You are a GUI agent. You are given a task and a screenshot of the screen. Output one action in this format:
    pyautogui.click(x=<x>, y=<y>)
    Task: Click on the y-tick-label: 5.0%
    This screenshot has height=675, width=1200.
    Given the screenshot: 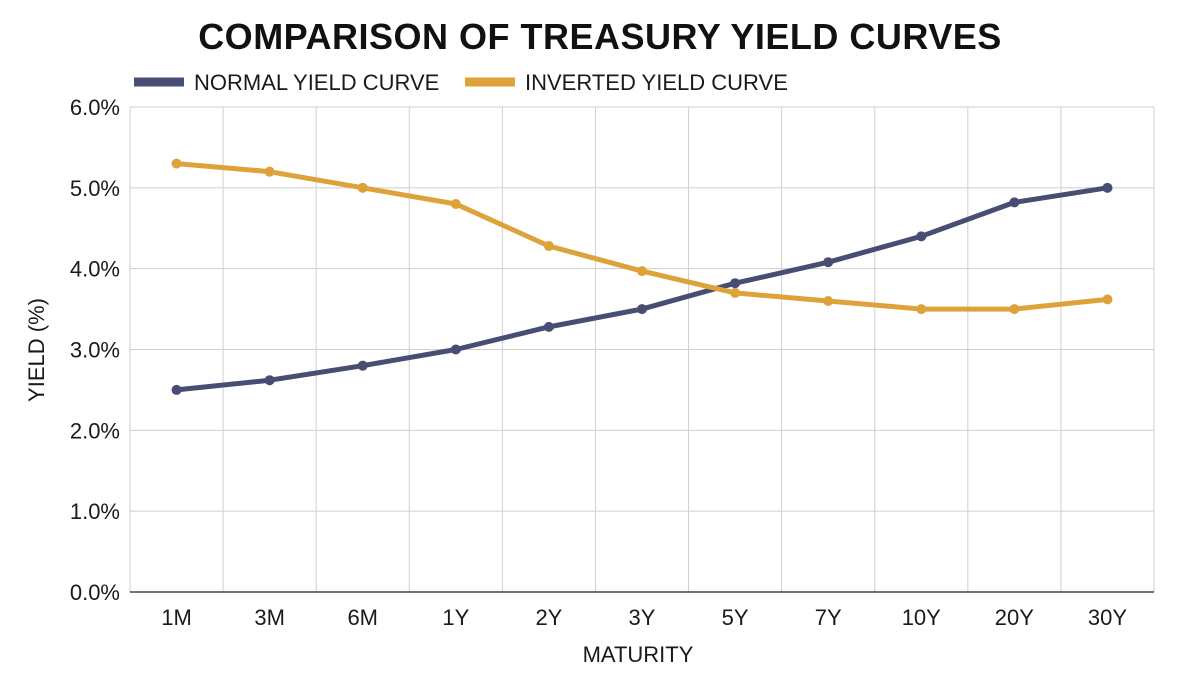 What is the action you would take?
    pyautogui.click(x=95, y=188)
    